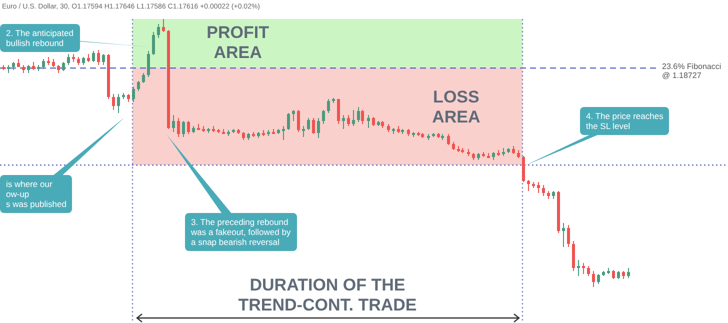 This screenshot has height=323, width=728. I want to click on ref-line-label: 23.6% Fibonacci @ 1.18727, so click(692, 71).